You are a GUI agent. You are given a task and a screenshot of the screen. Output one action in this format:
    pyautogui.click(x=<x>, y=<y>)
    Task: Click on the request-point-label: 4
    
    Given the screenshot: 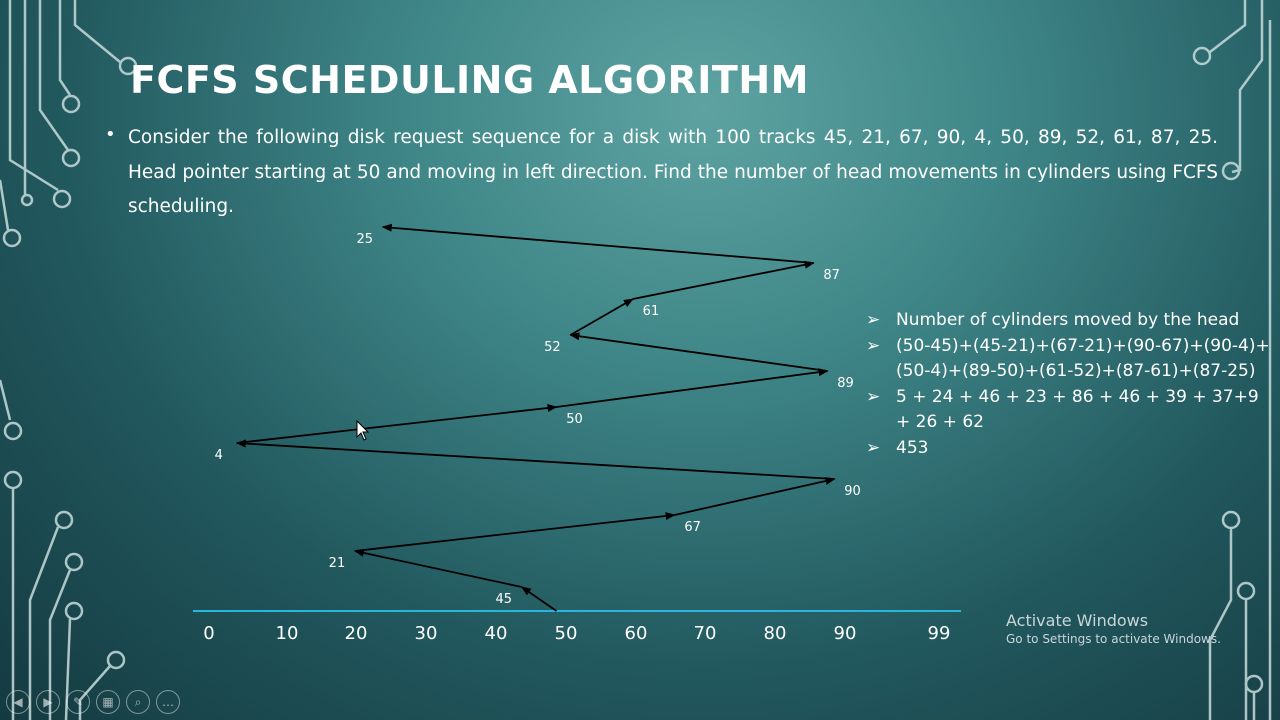 What is the action you would take?
    pyautogui.click(x=219, y=455)
    